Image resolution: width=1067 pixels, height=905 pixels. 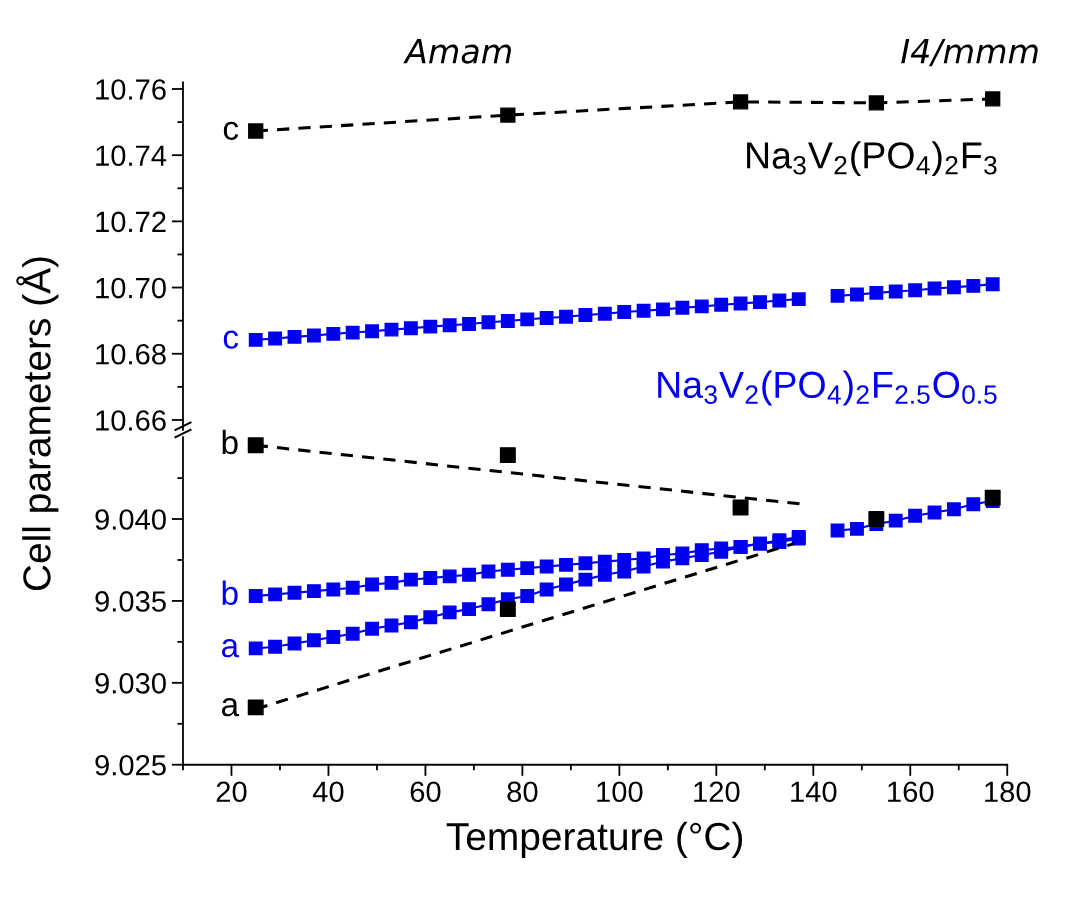 I want to click on text: Na$_{3}$V$_{2}$(PO$_{4}$)$_{2}$F$_{3}$, so click(x=872, y=159).